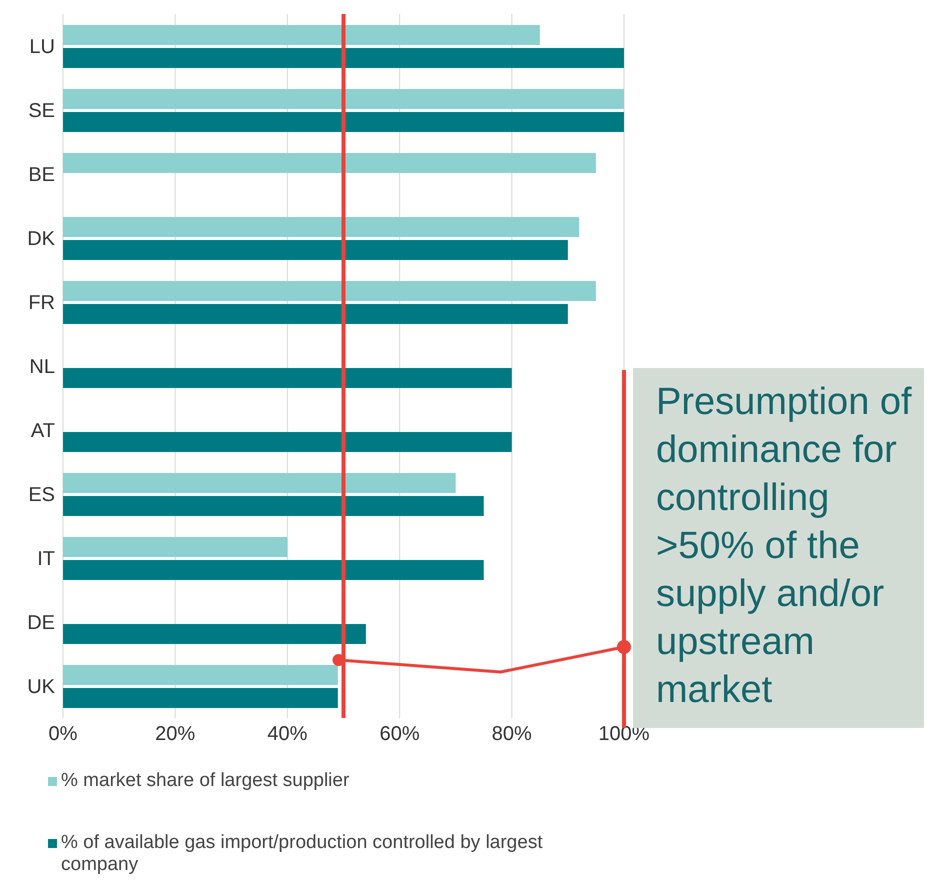  I want to click on x-tick-label: 60%, so click(400, 734).